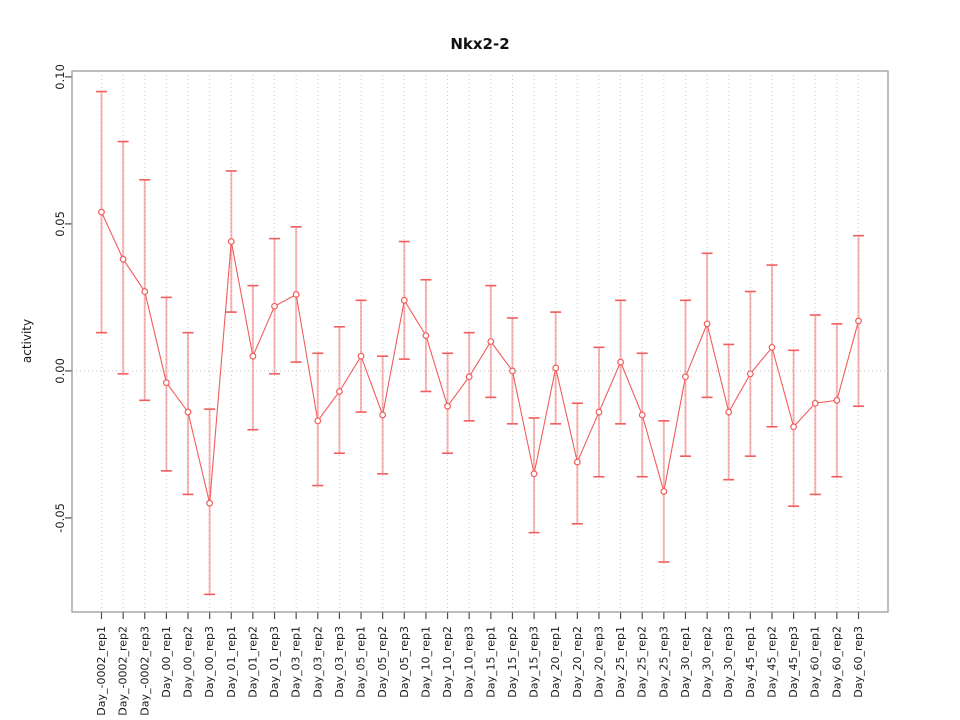 The width and height of the screenshot is (960, 720). What do you see at coordinates (479, 44) in the screenshot?
I see `chart-title: Nkx2-2` at bounding box center [479, 44].